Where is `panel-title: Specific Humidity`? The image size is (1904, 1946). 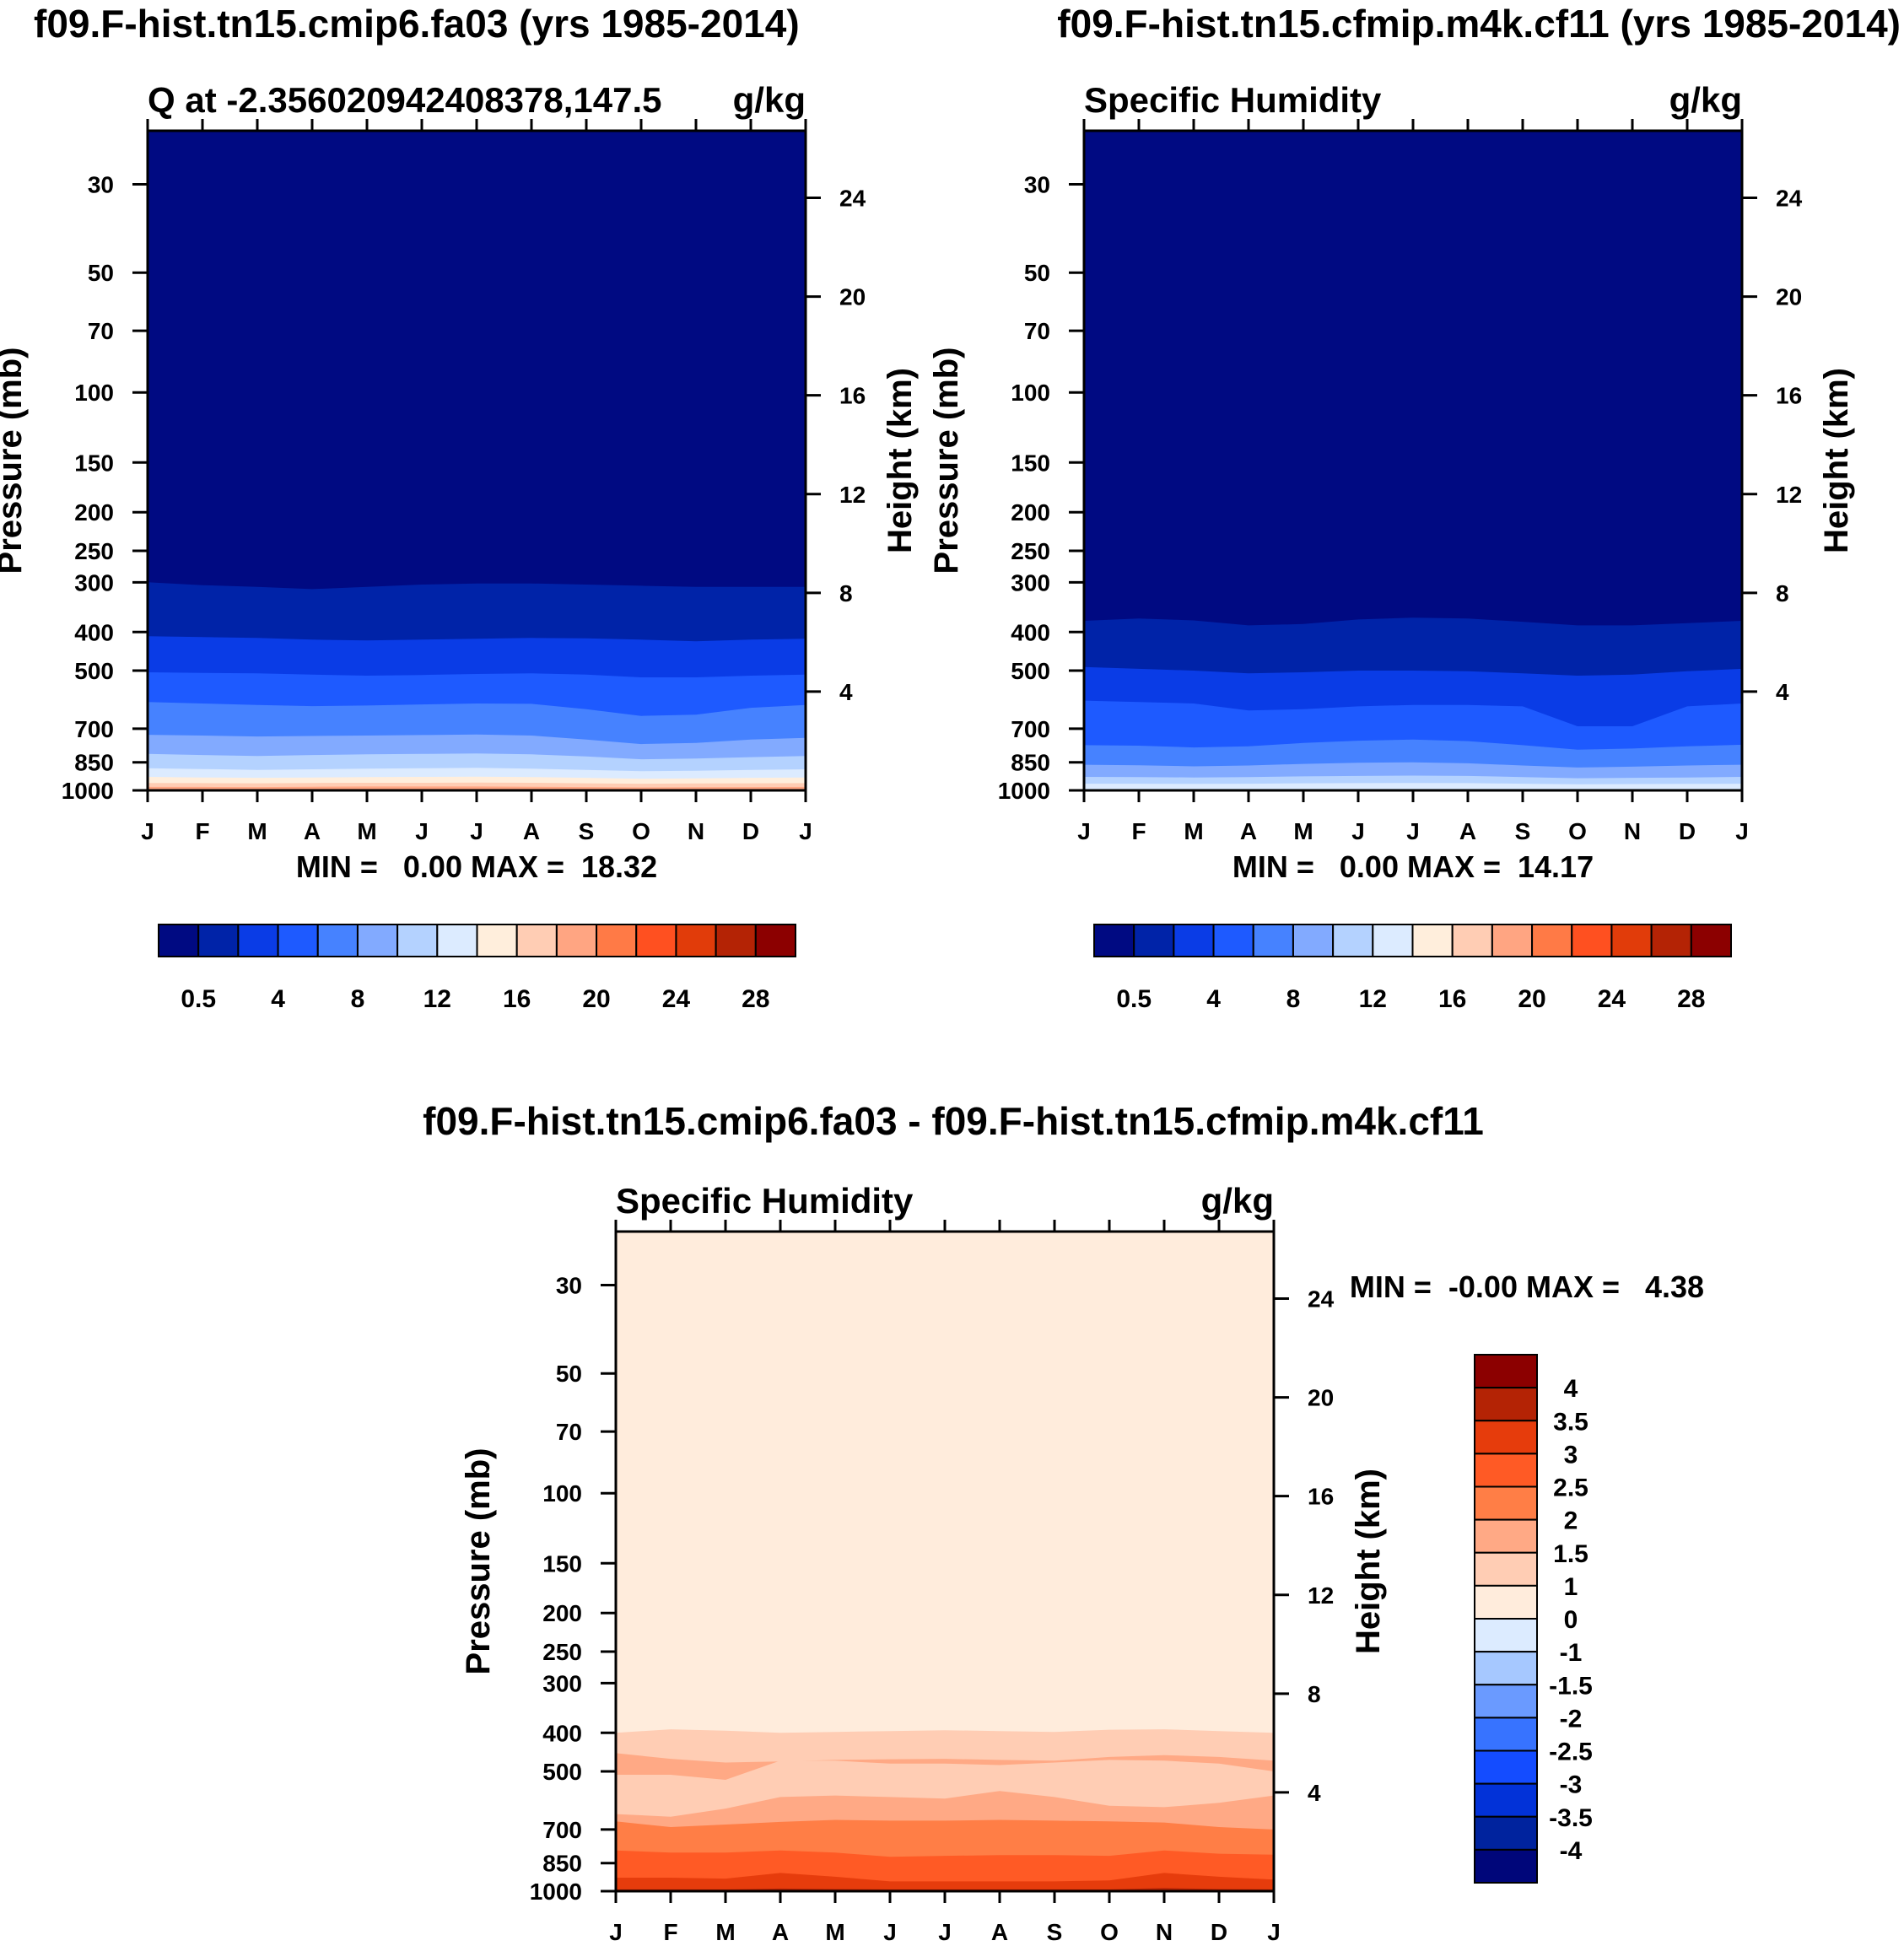 panel-title: Specific Humidity is located at coordinates (765, 1201).